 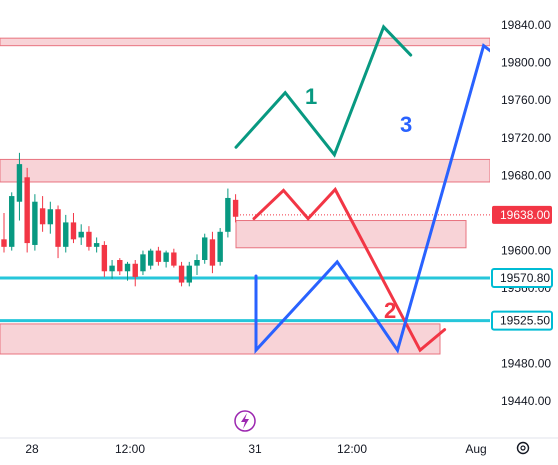 I want to click on y-tick-label: 19720.00, so click(x=526, y=138).